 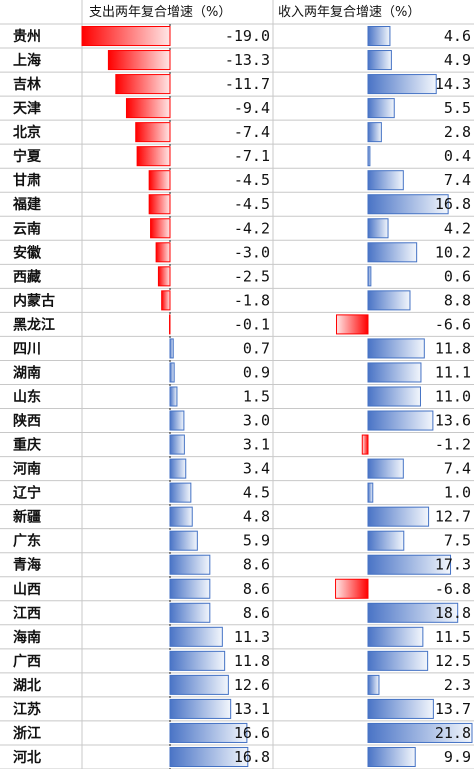 What do you see at coordinates (457, 685) in the screenshot?
I see `revenue-value: 2.3` at bounding box center [457, 685].